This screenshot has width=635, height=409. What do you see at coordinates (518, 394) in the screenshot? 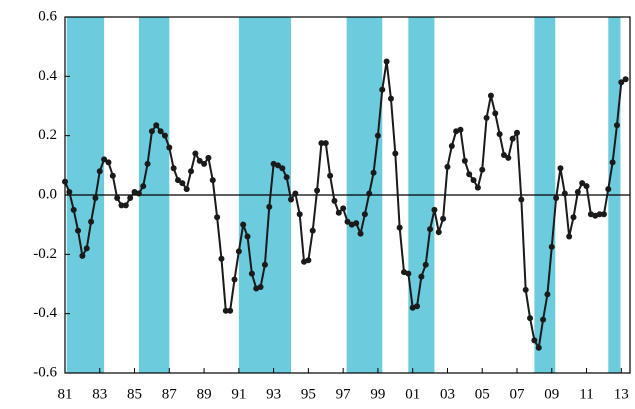
I see `x-tick-label: 07` at bounding box center [518, 394].